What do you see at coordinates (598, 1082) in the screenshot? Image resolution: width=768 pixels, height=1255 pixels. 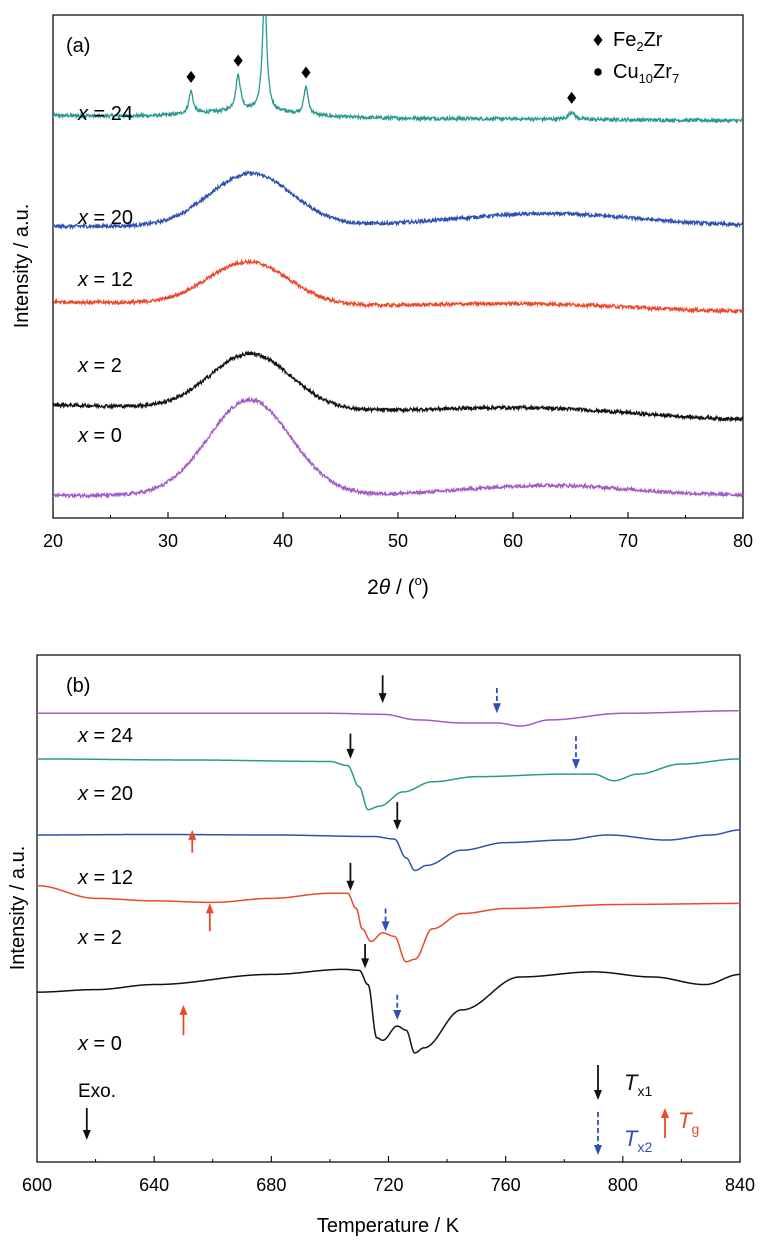 I see `panel-b-legend-tx1-arrow` at bounding box center [598, 1082].